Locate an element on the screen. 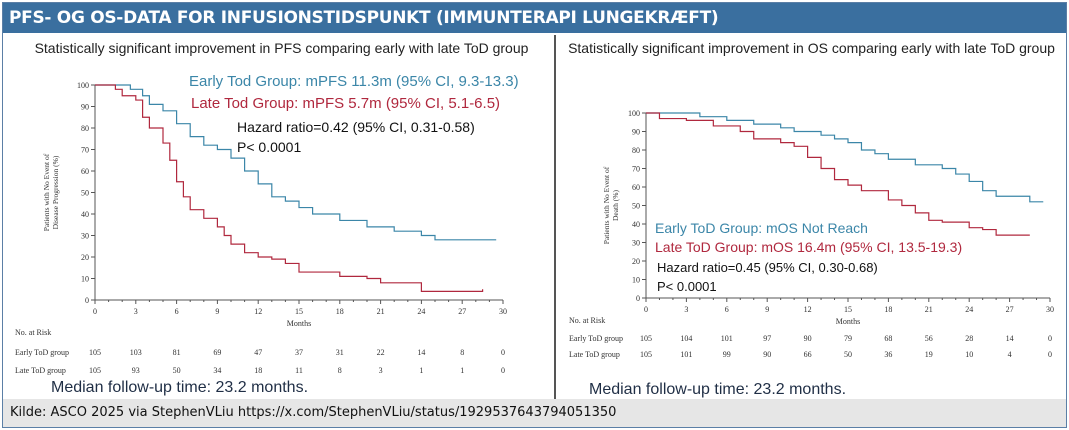  risk-value: 3 is located at coordinates (381, 370).